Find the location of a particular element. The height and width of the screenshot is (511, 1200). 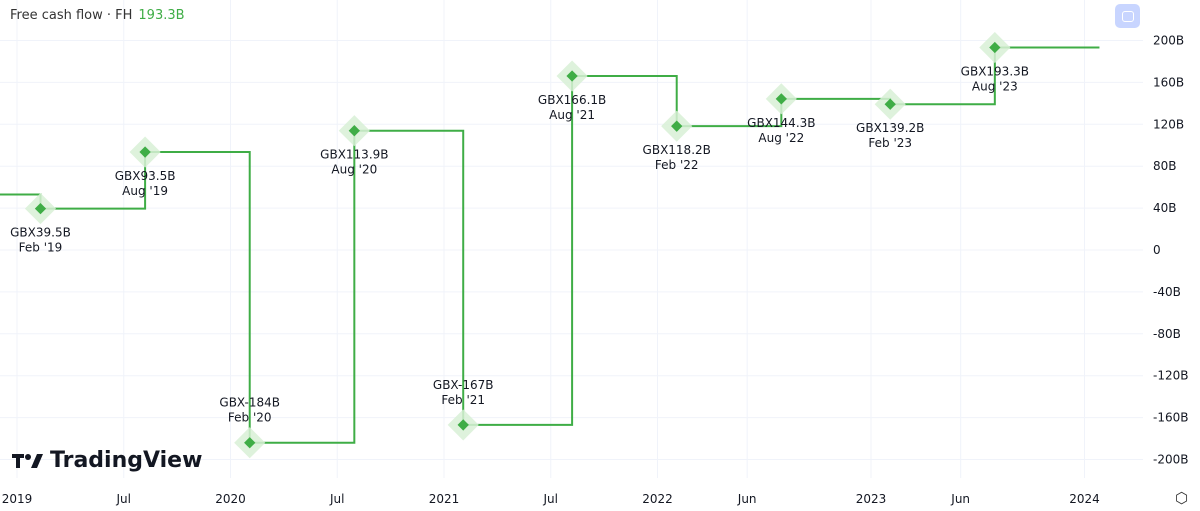

data-label: GBX118.2B is located at coordinates (677, 150).